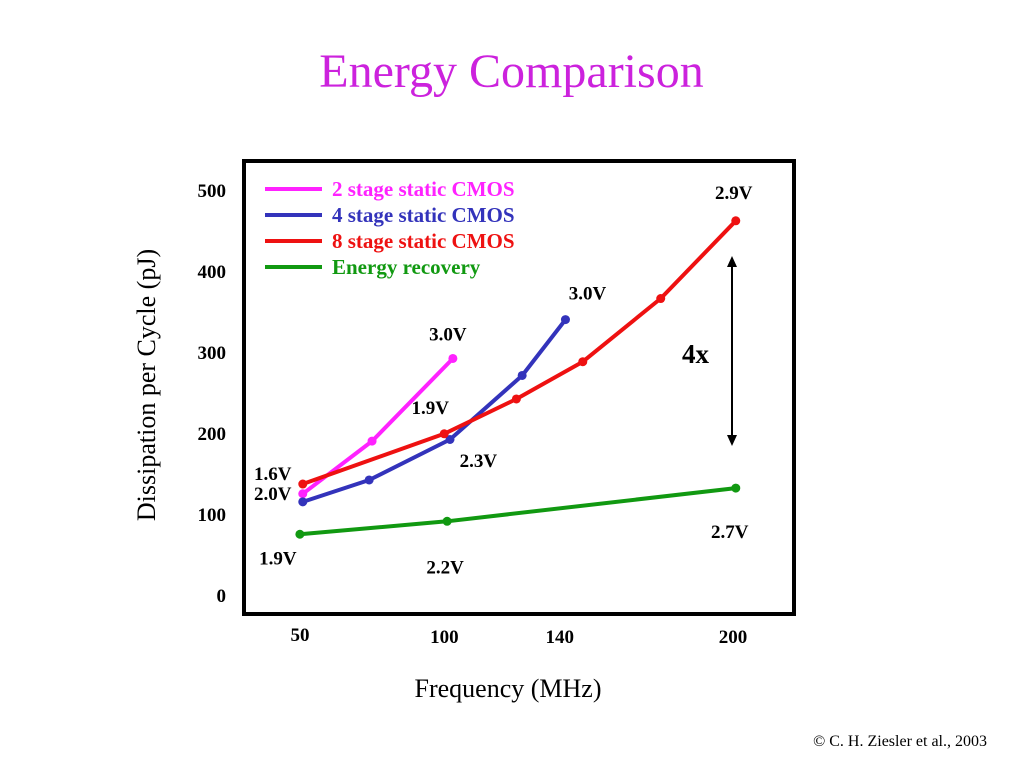 The height and width of the screenshot is (767, 1023). I want to click on voltage-label-2-5: 2.9V, so click(734, 193).